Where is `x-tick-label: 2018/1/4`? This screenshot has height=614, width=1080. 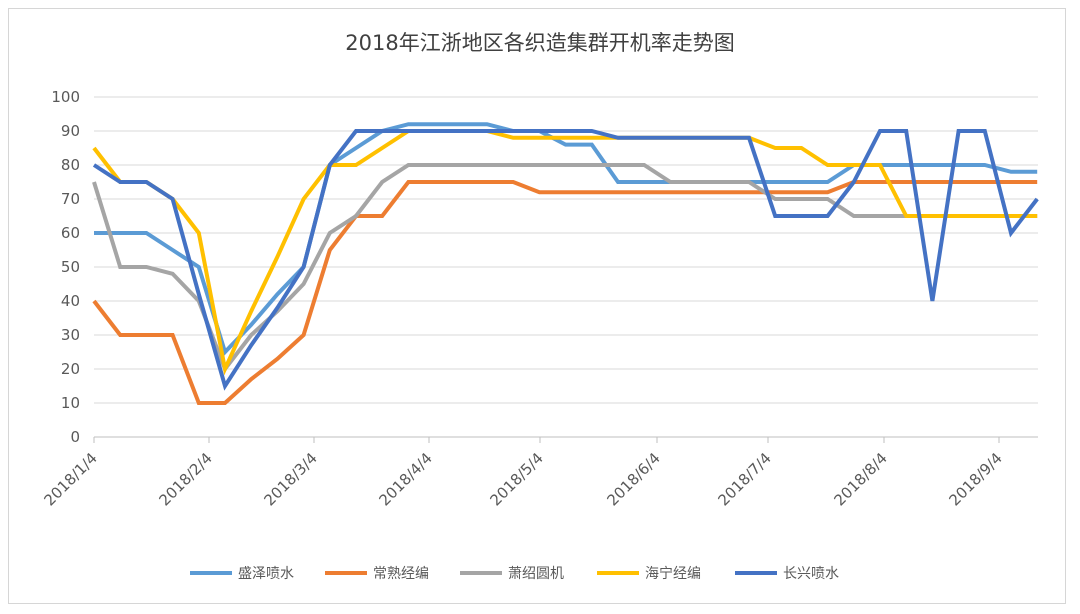
x-tick-label: 2018/1/4 is located at coordinates (70, 479).